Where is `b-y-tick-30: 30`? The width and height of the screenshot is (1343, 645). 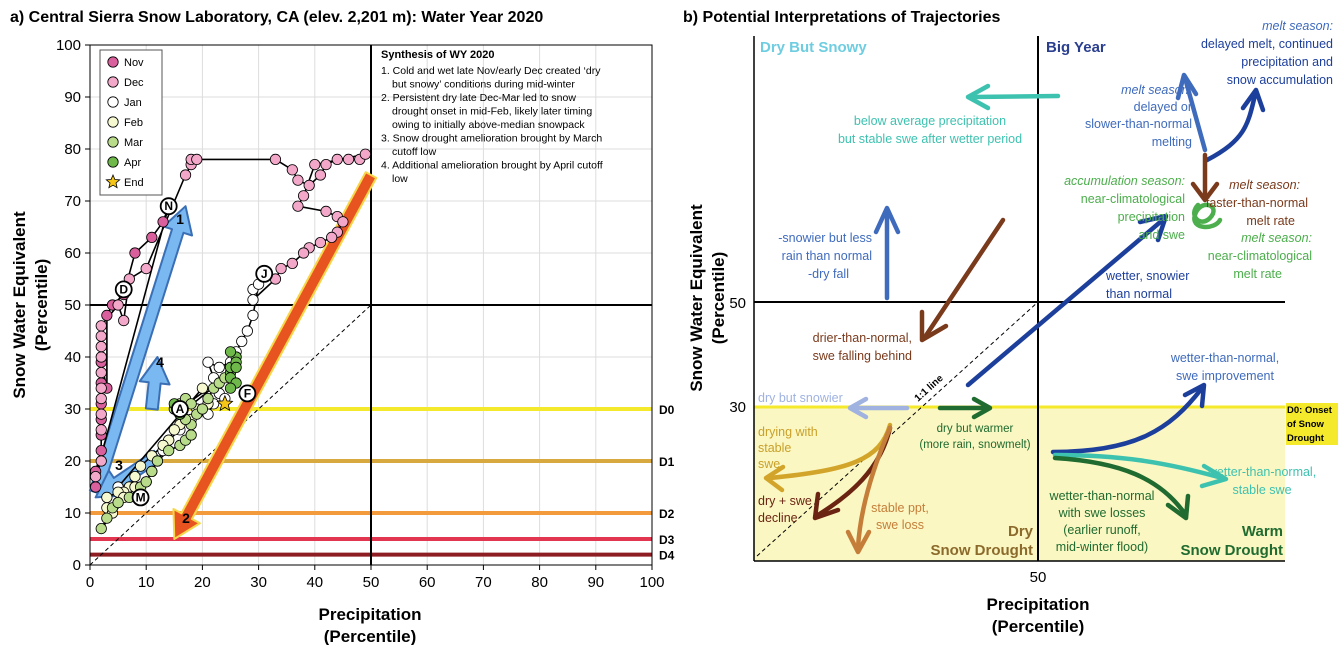
b-y-tick-30: 30 is located at coordinates (737, 407).